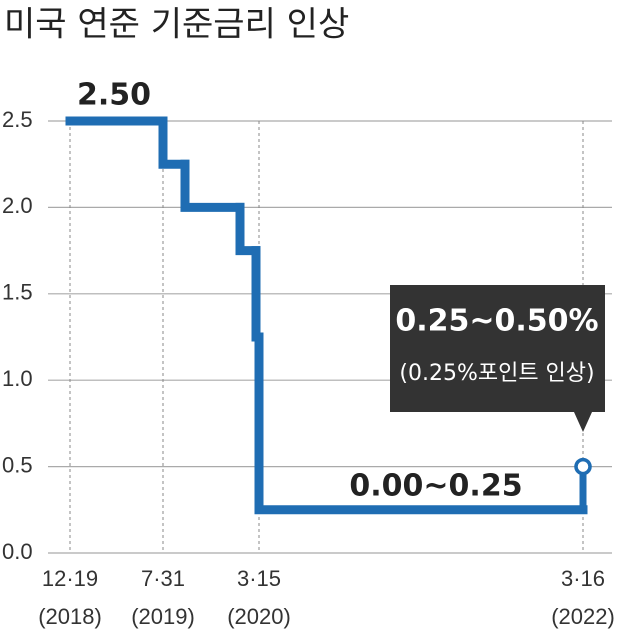  Describe the element at coordinates (496, 321) in the screenshot. I see `callout-title: 0.25~0.50%` at that location.